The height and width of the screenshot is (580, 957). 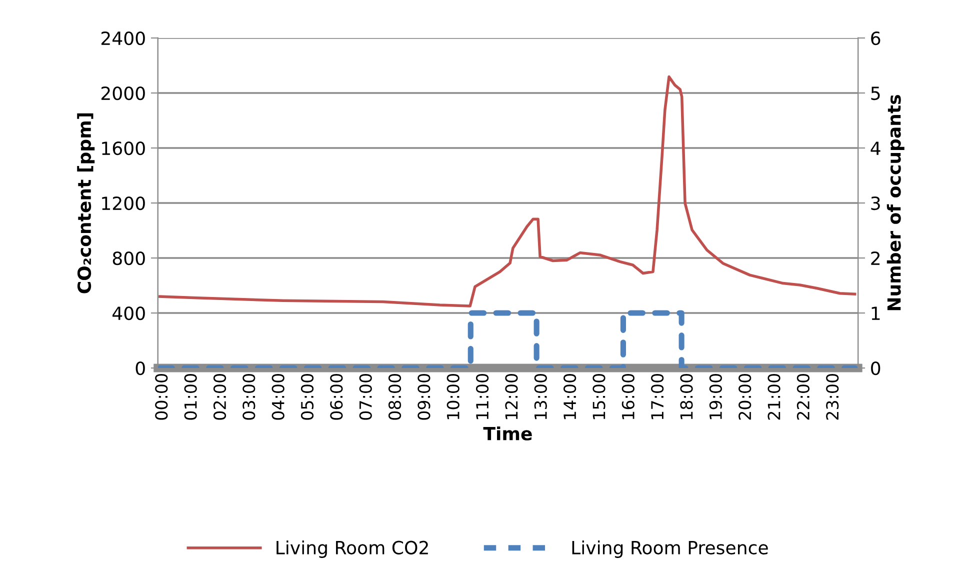 What do you see at coordinates (365, 397) in the screenshot?
I see `x-tick-label: 07:00` at bounding box center [365, 397].